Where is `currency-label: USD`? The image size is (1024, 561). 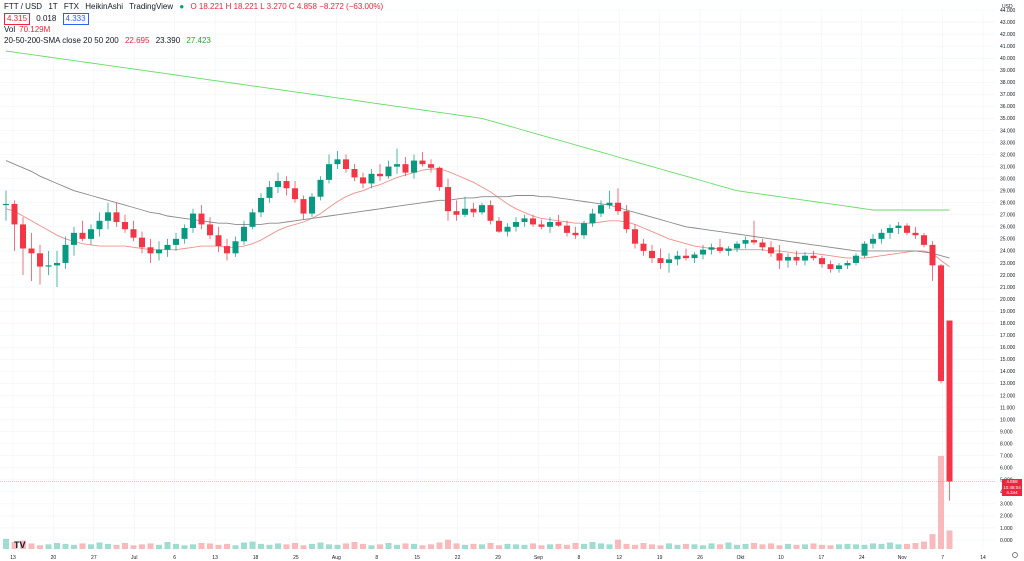
currency-label: USD is located at coordinates (1007, 7).